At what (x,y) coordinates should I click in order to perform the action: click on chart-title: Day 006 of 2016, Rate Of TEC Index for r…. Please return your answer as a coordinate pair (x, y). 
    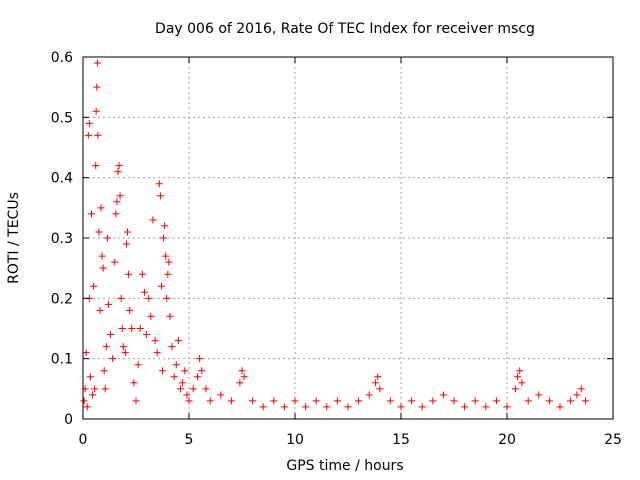
    Looking at the image, I should click on (345, 29).